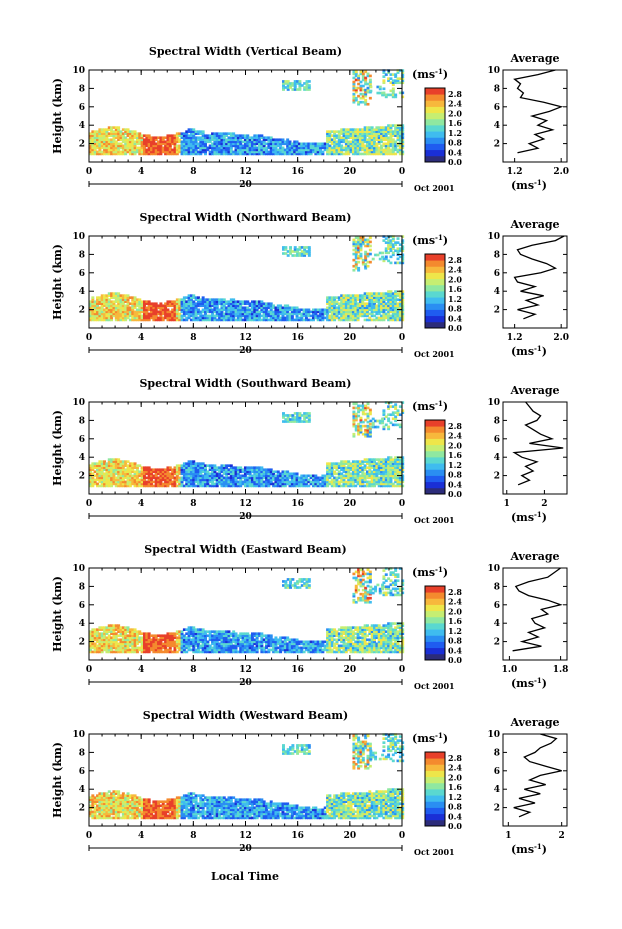 The width and height of the screenshot is (622, 929). Describe the element at coordinates (430, 406) in the screenshot. I see `colorbar-unit: (ms-1)` at that location.